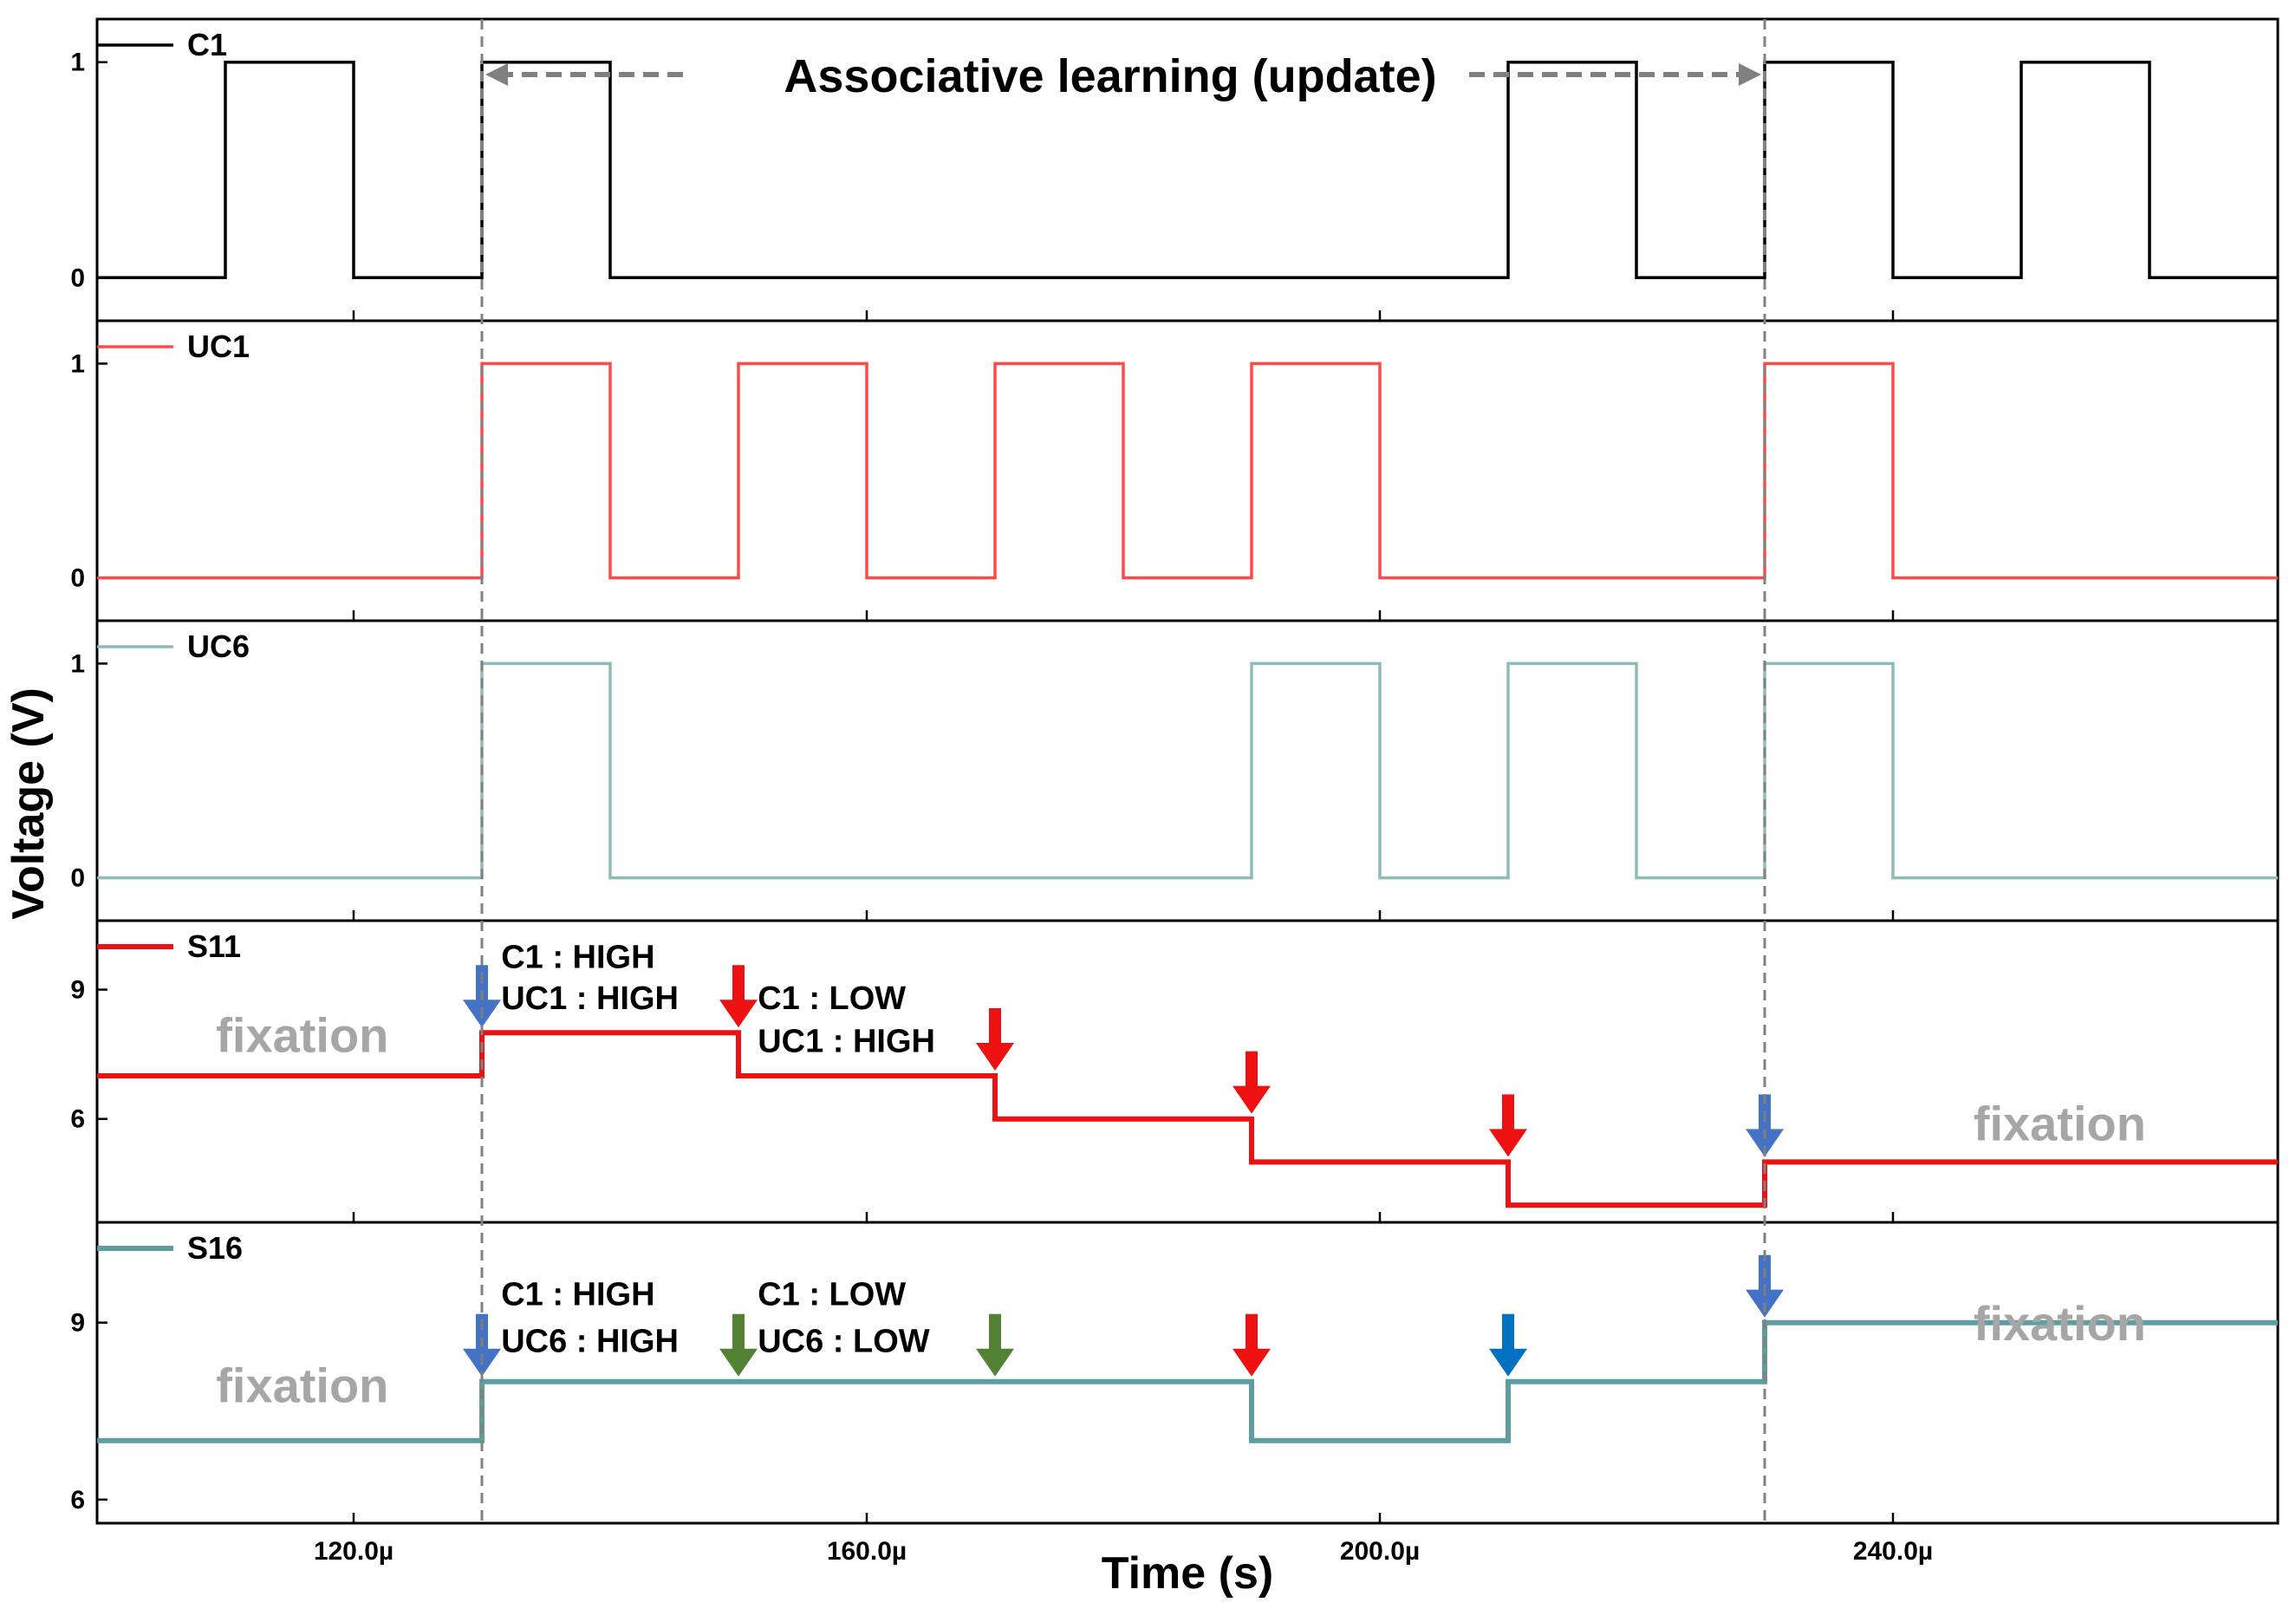 This screenshot has width=2296, height=1609. What do you see at coordinates (354, 1551) in the screenshot?
I see `x-tick-label: 120.0µ` at bounding box center [354, 1551].